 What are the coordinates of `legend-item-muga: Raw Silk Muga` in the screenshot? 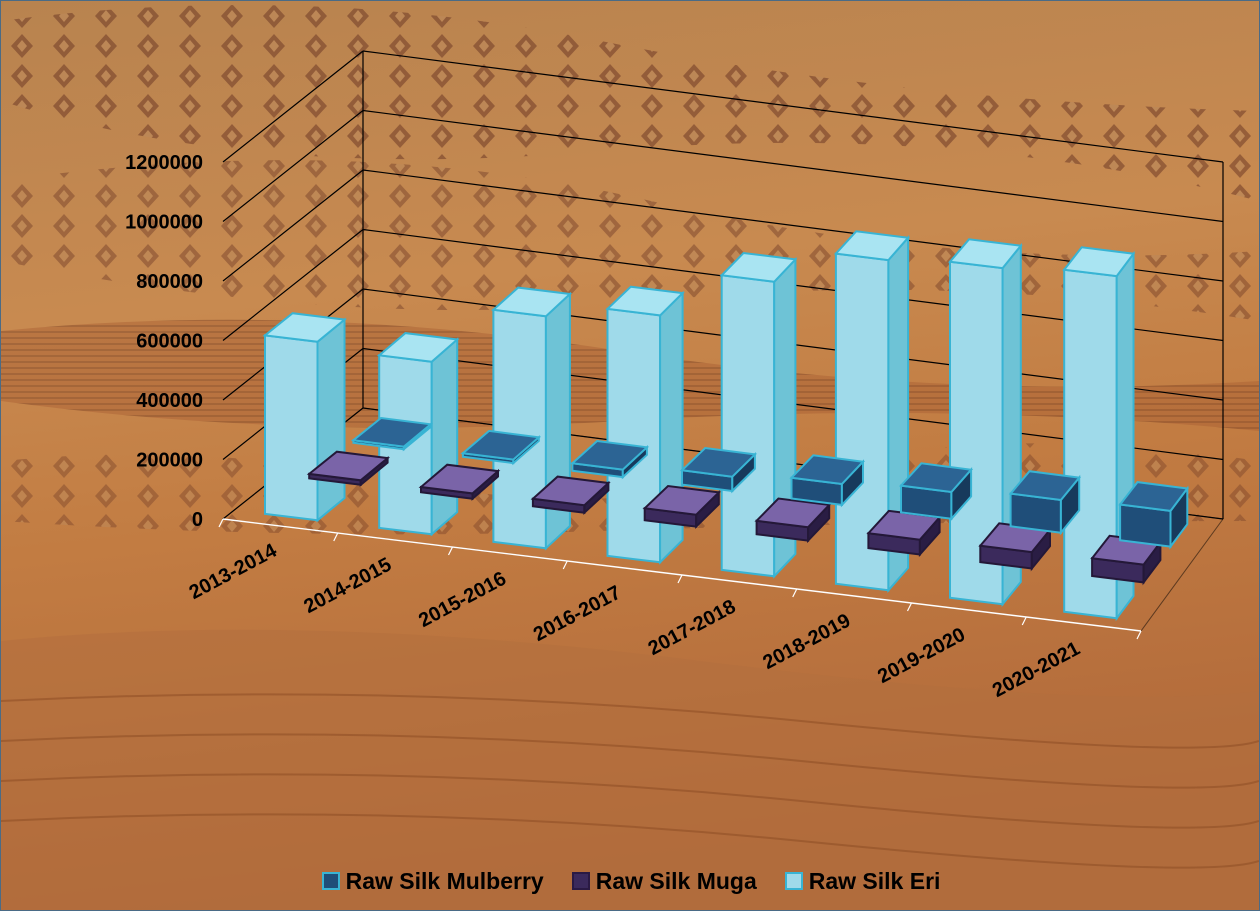 It's located at (664, 881).